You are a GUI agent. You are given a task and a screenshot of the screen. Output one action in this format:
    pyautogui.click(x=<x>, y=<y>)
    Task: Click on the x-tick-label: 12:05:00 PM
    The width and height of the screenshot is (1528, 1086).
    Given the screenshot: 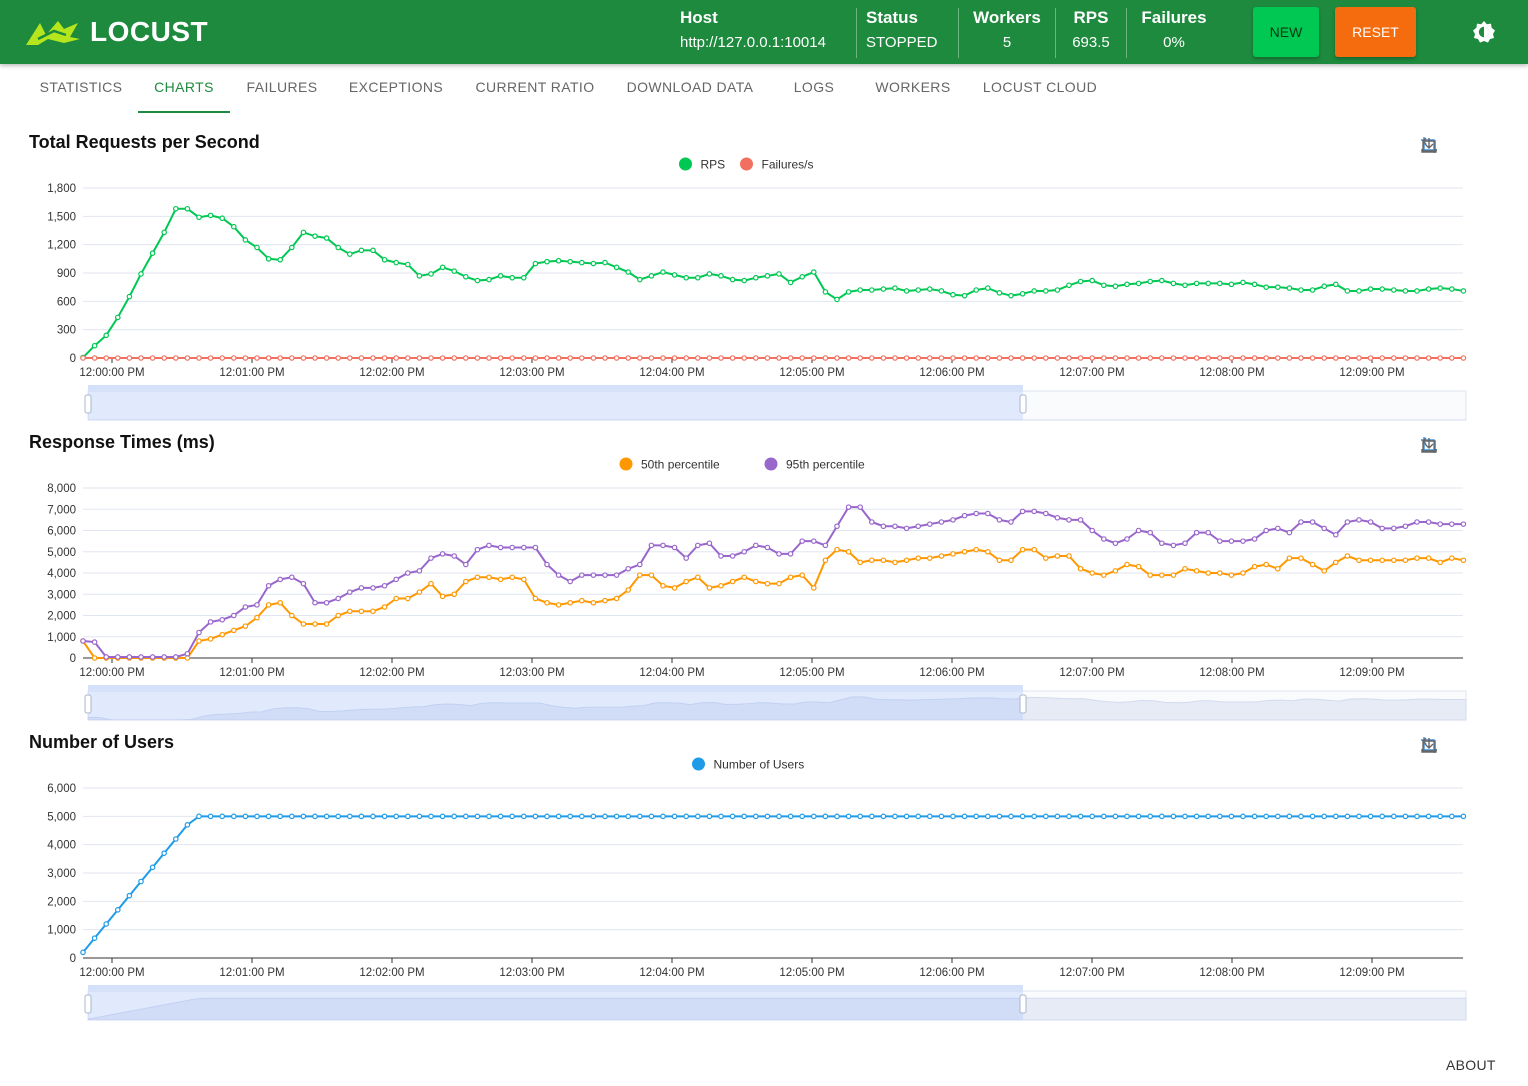 What is the action you would take?
    pyautogui.click(x=811, y=673)
    